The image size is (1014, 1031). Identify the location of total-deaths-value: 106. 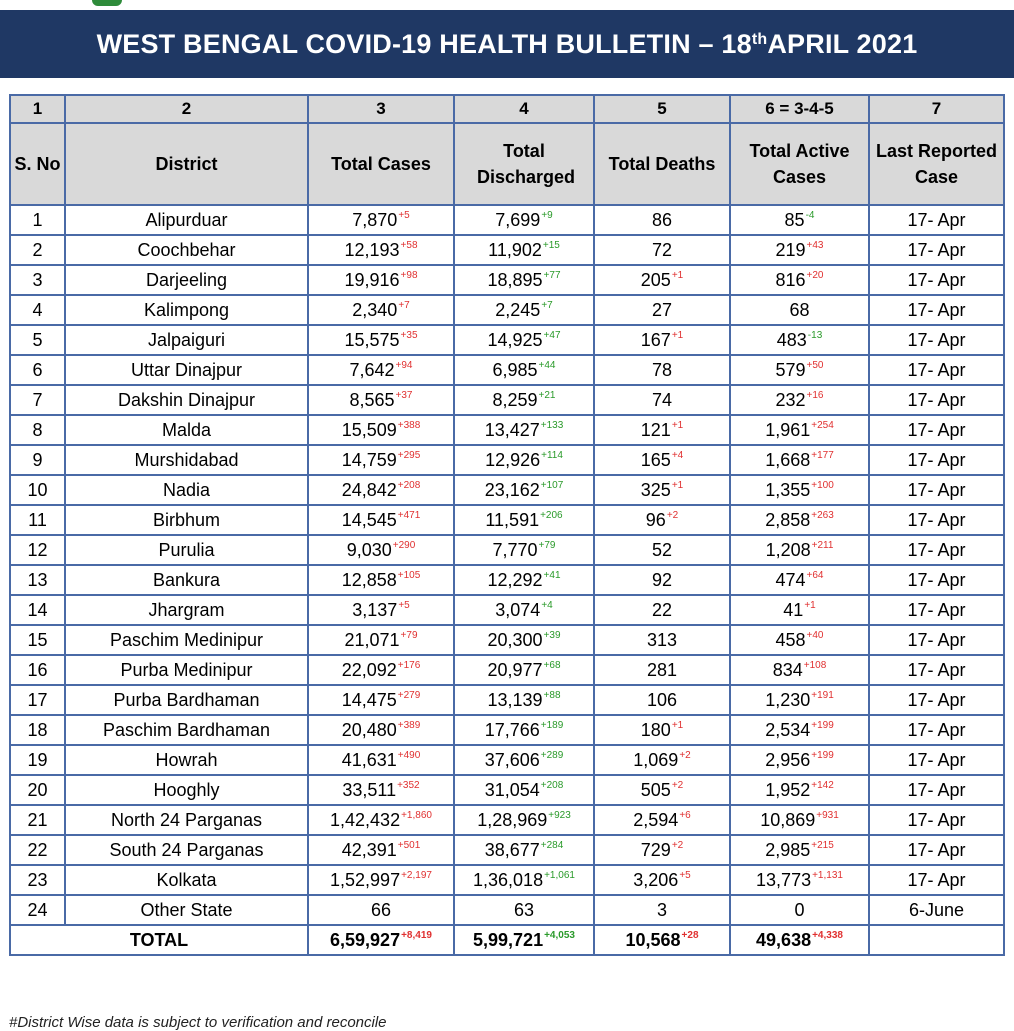
(662, 699).